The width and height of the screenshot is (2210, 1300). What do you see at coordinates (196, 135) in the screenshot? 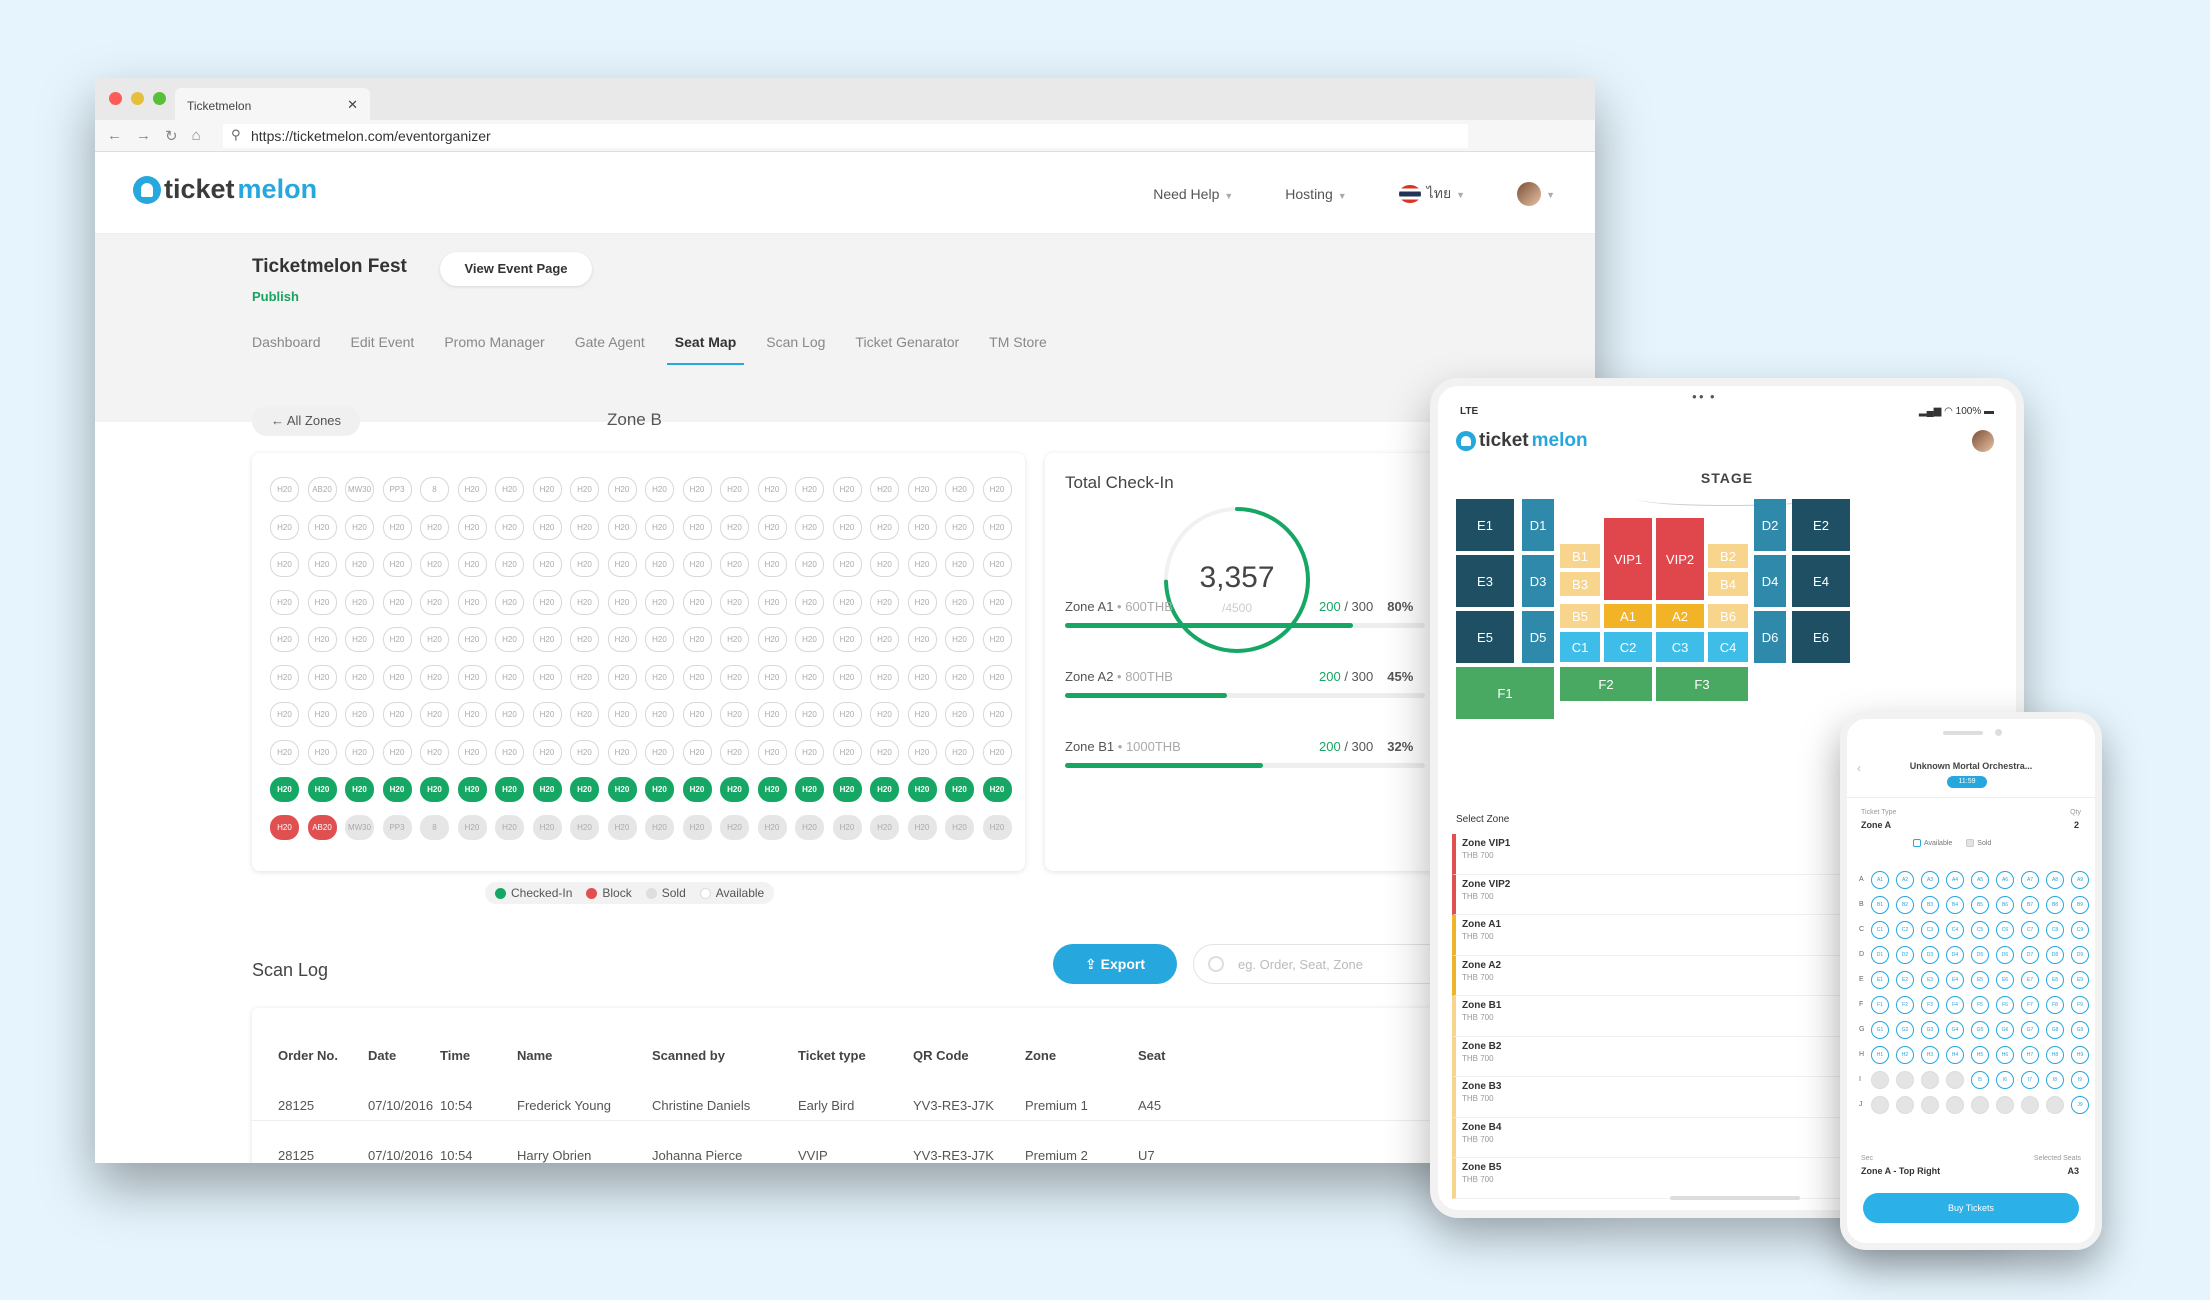
I see `home-icon: ⌂` at bounding box center [196, 135].